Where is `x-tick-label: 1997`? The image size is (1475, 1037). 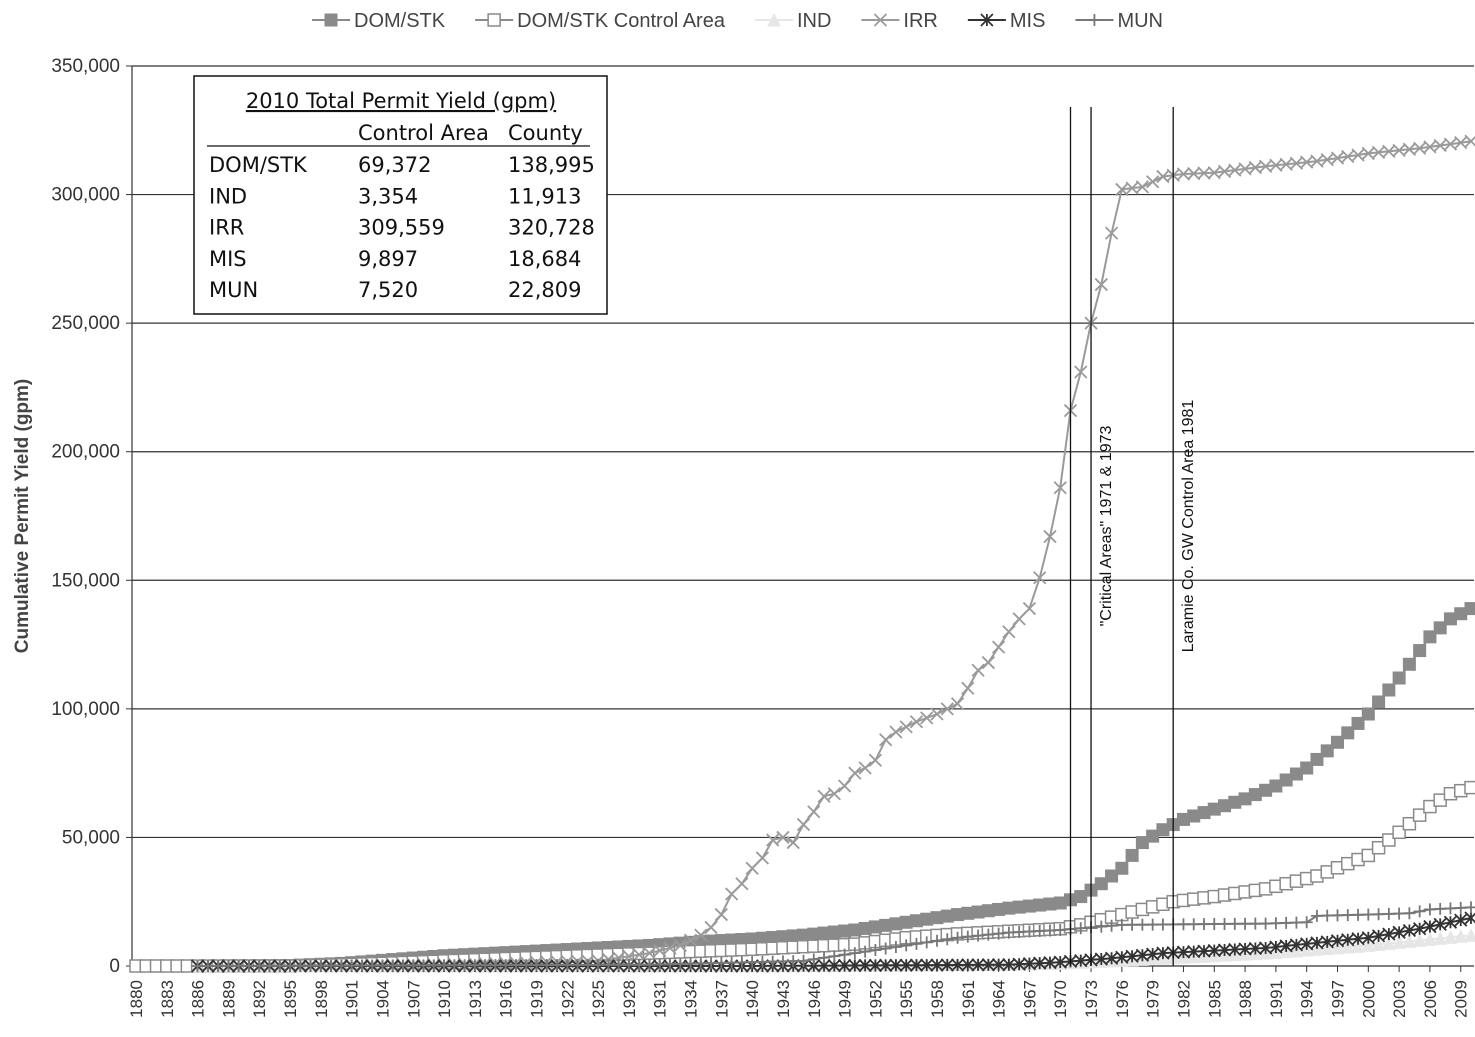 x-tick-label: 1997 is located at coordinates (1338, 999).